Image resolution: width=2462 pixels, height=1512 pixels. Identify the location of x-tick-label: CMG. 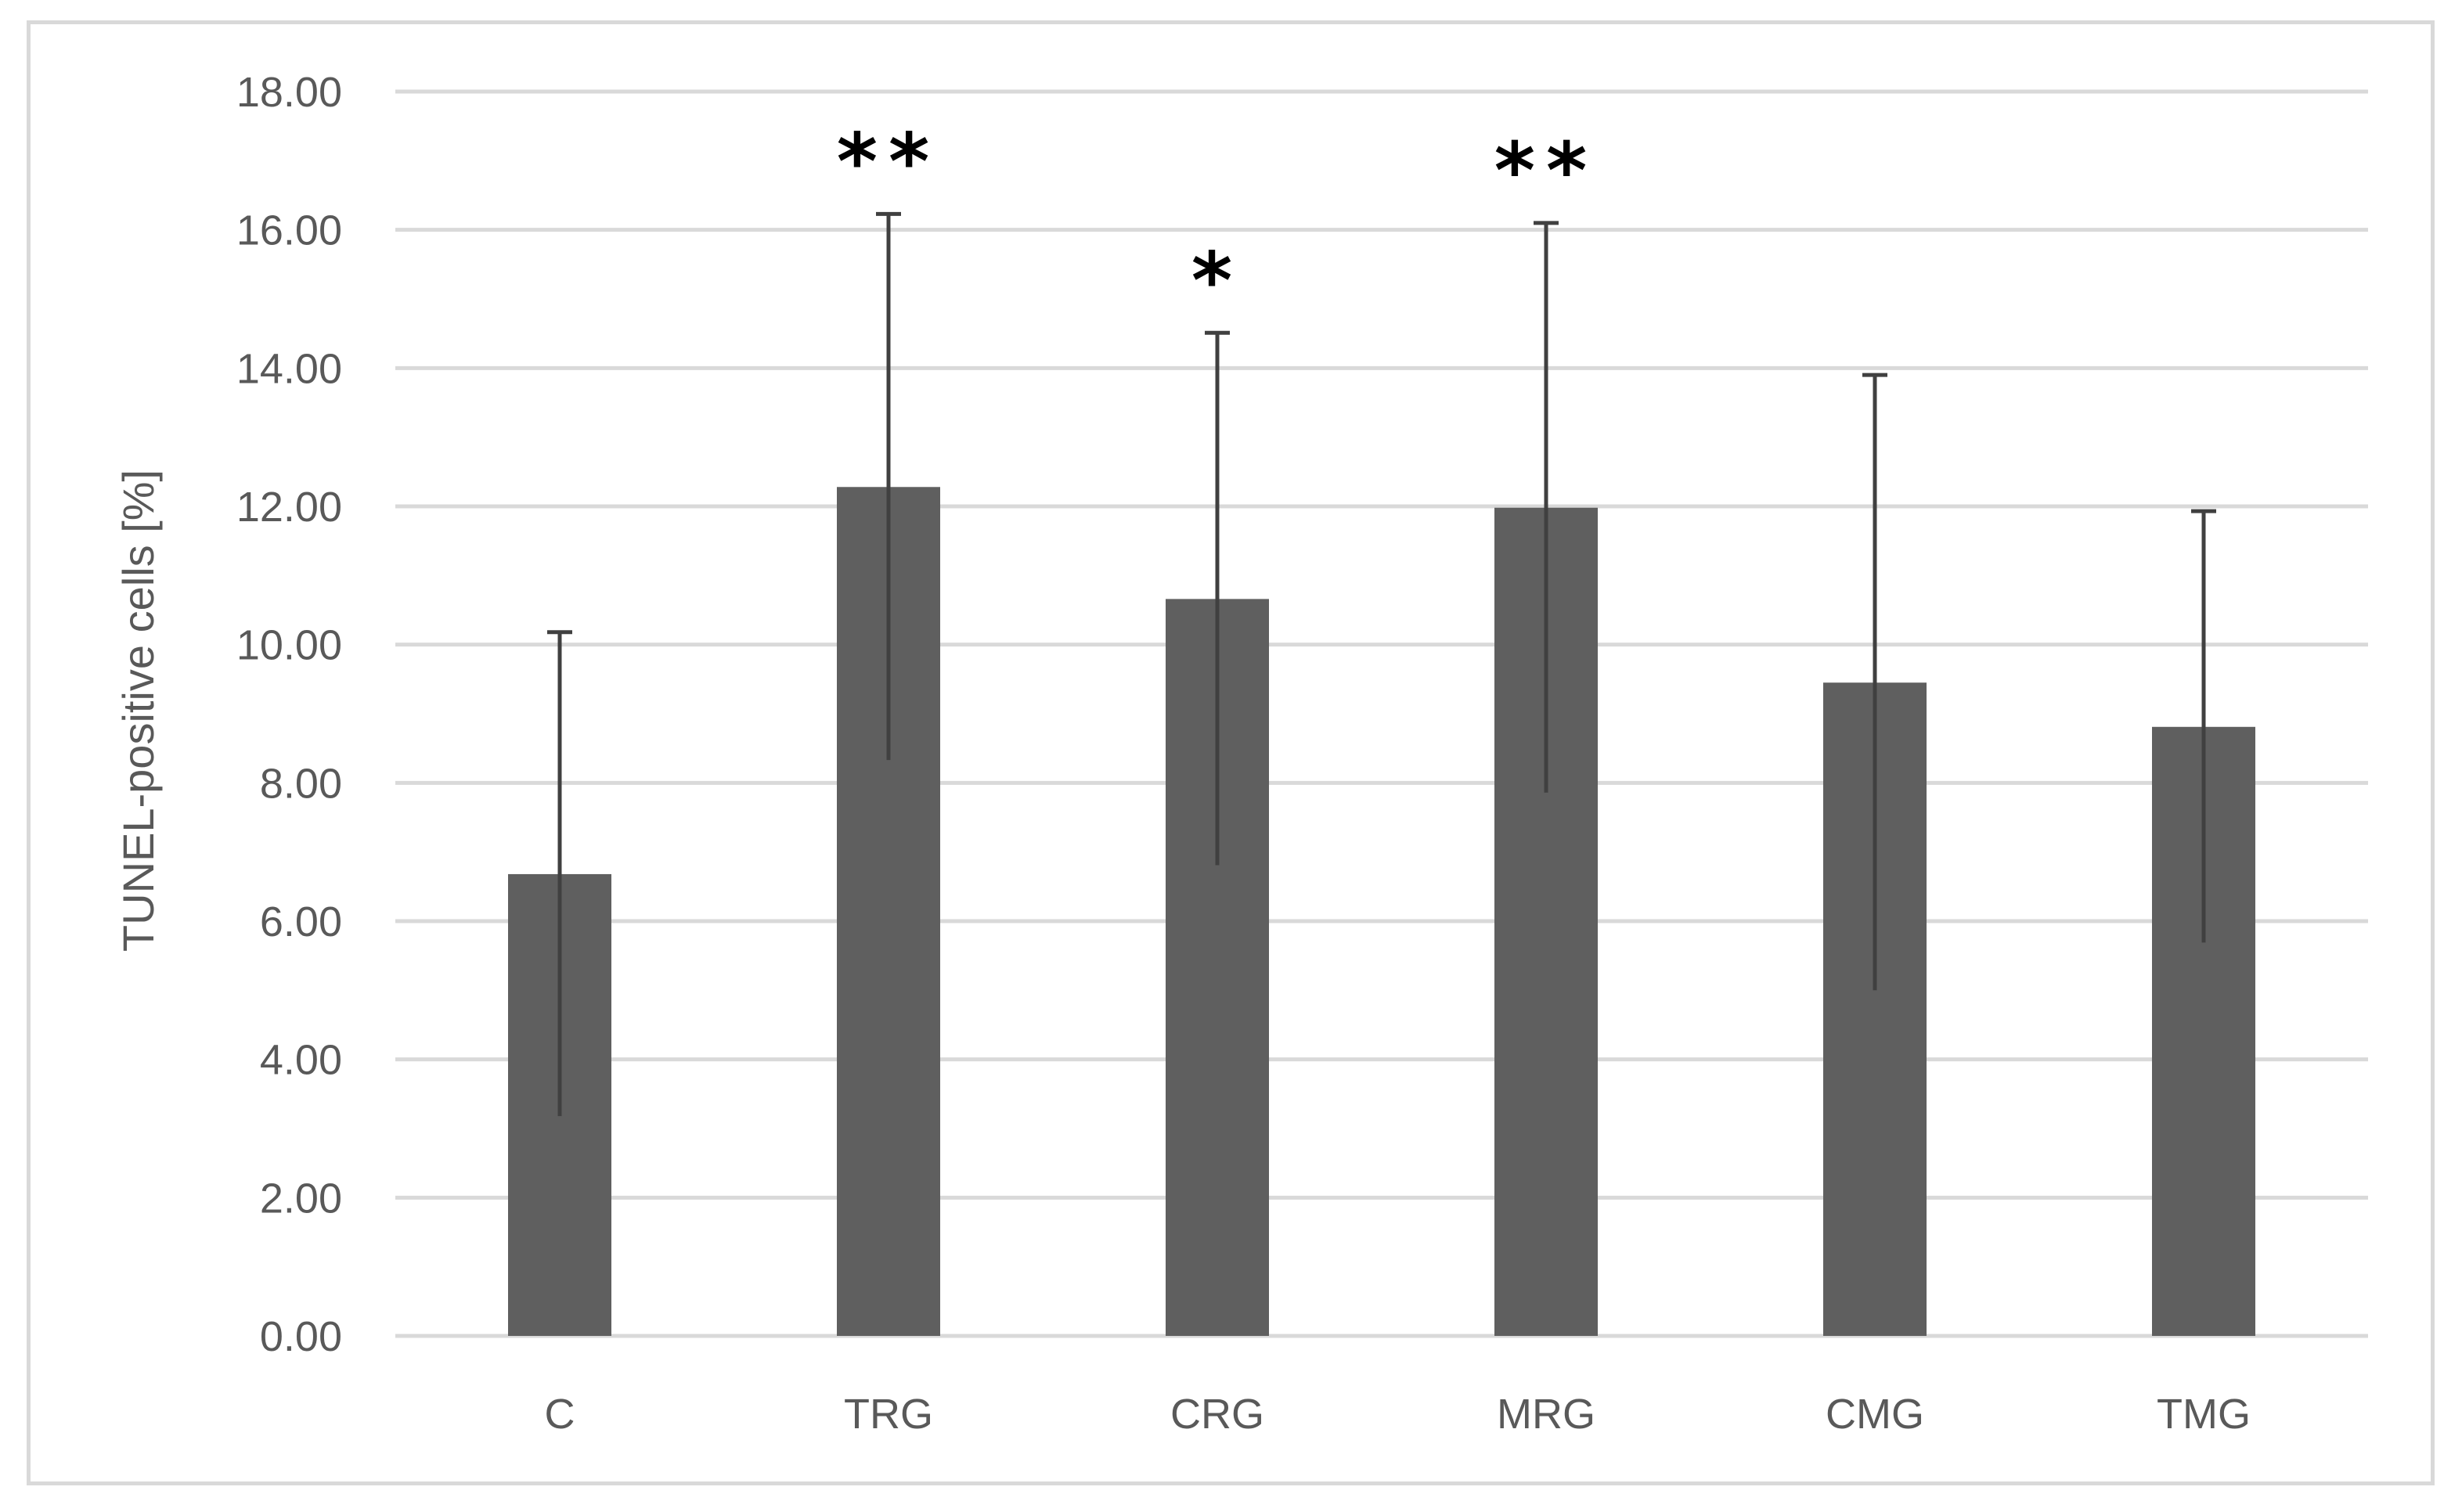
(1875, 1414).